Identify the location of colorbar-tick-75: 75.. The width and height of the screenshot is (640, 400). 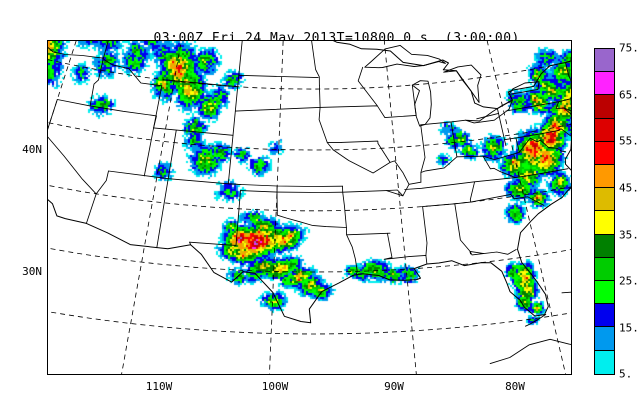
(629, 48).